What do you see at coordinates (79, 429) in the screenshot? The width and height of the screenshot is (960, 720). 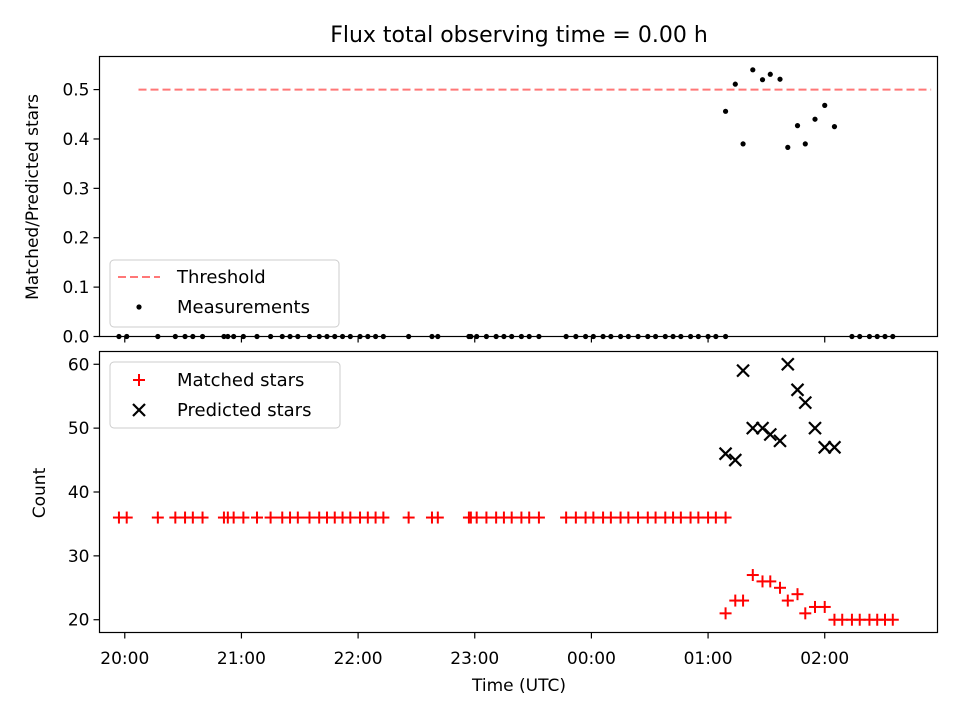 I see `bottom-y-tick-label: 50` at bounding box center [79, 429].